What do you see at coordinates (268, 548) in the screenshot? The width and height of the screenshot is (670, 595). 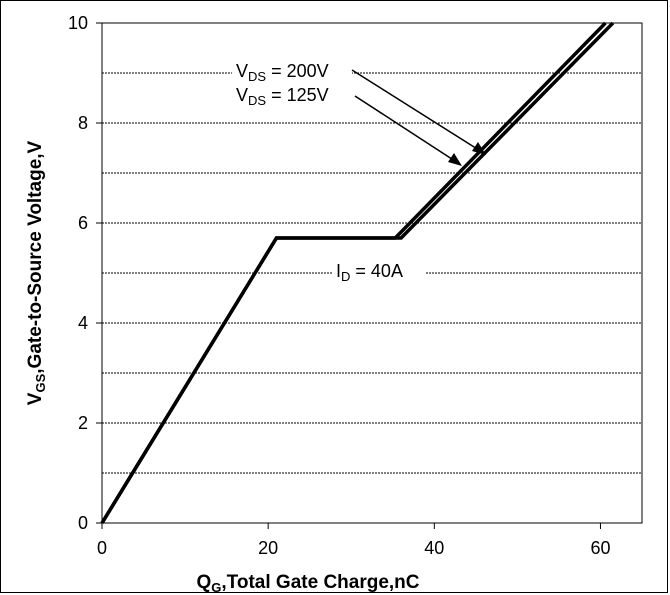 I see `x-tick-label: 20` at bounding box center [268, 548].